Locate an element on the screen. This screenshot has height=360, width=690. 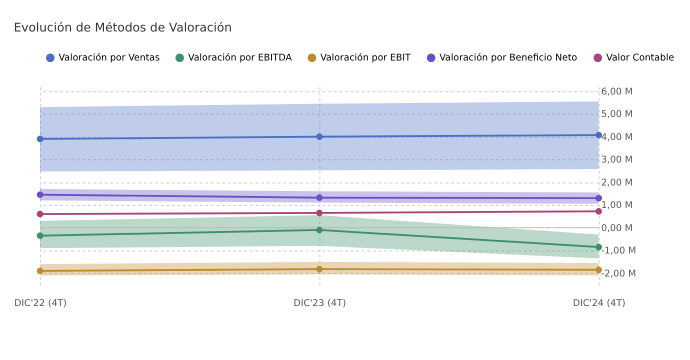
y-tick-label: 1,00 M is located at coordinates (617, 206).